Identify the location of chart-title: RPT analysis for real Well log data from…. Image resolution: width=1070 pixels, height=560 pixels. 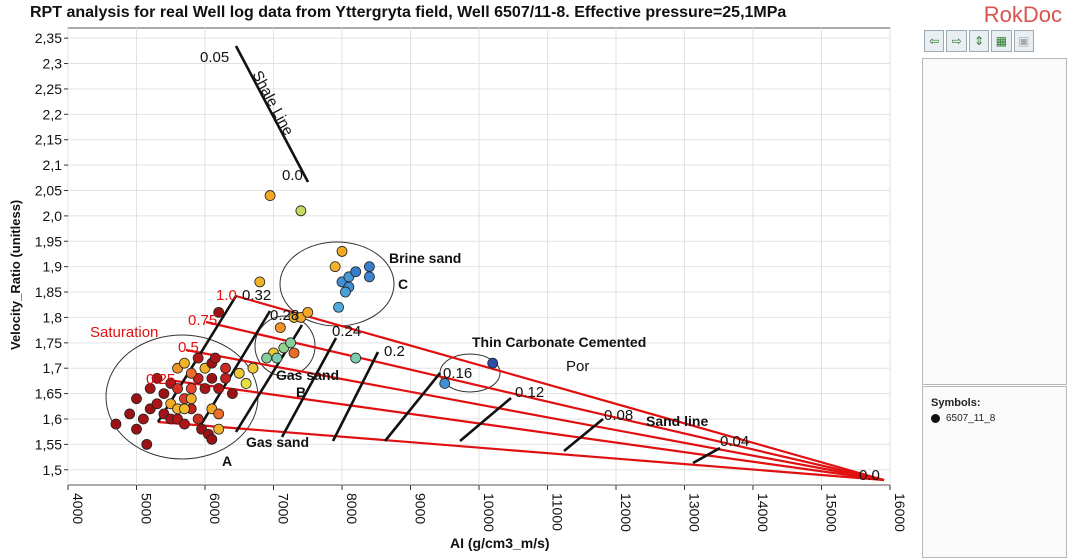
(408, 12).